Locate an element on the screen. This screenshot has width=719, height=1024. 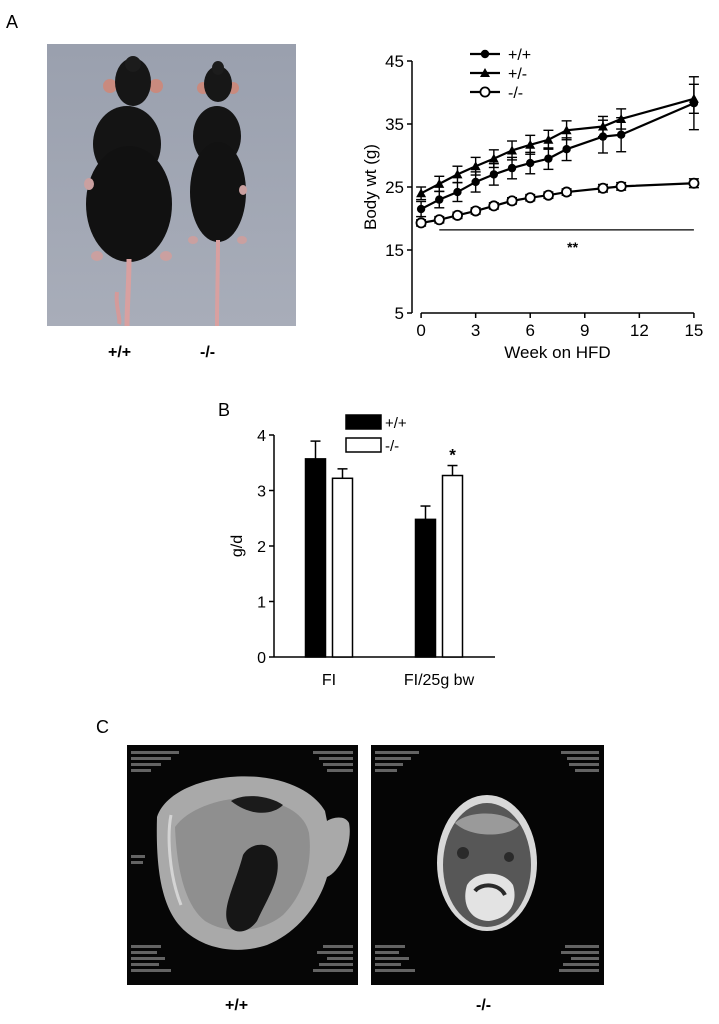
bar-wild-type-fi-25g-bw is located at coordinates (425, 588).